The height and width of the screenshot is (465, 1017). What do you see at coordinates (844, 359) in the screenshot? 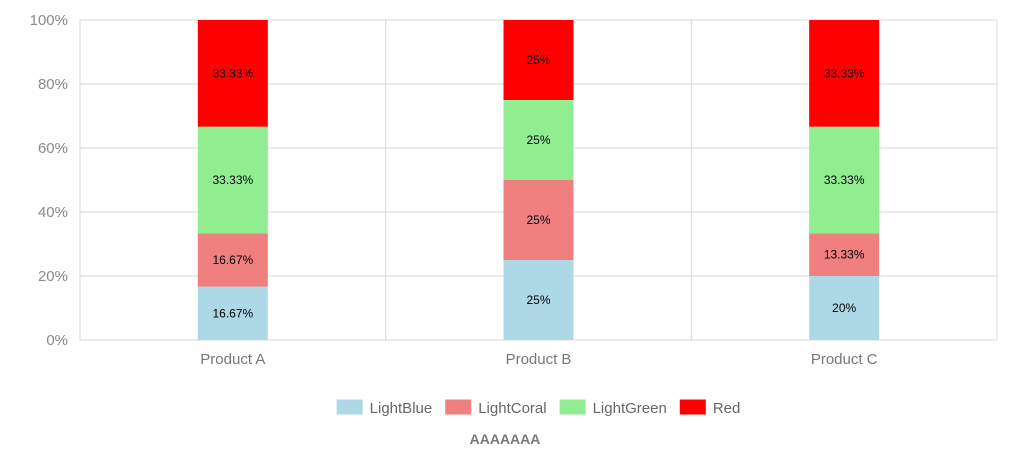
I see `x-tick-label: Product C` at bounding box center [844, 359].